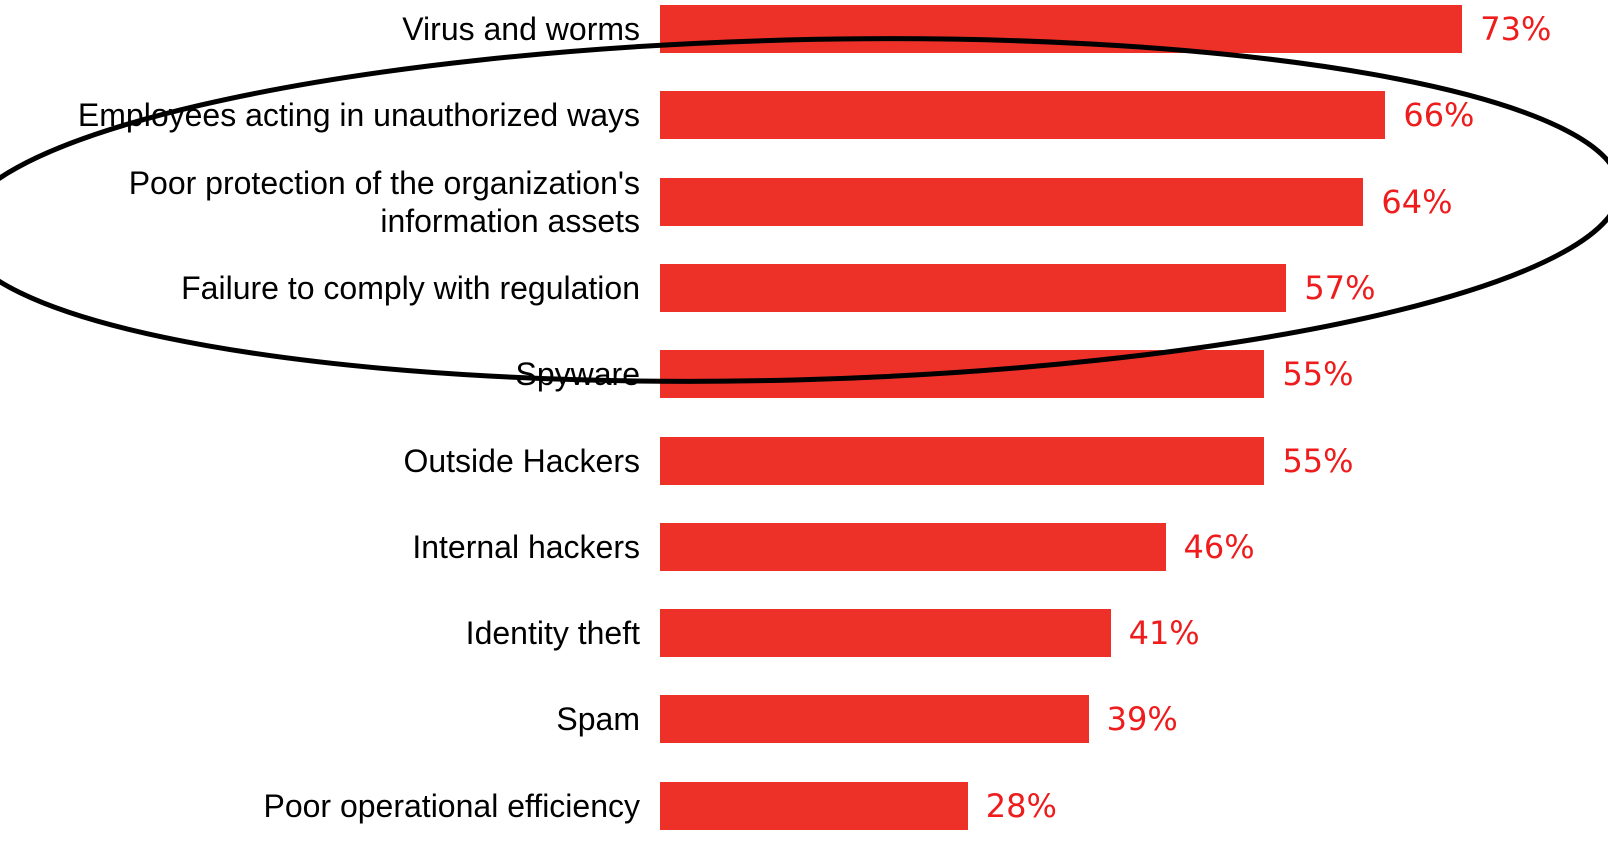  Describe the element at coordinates (552, 633) in the screenshot. I see `category-label: Identity theft` at that location.